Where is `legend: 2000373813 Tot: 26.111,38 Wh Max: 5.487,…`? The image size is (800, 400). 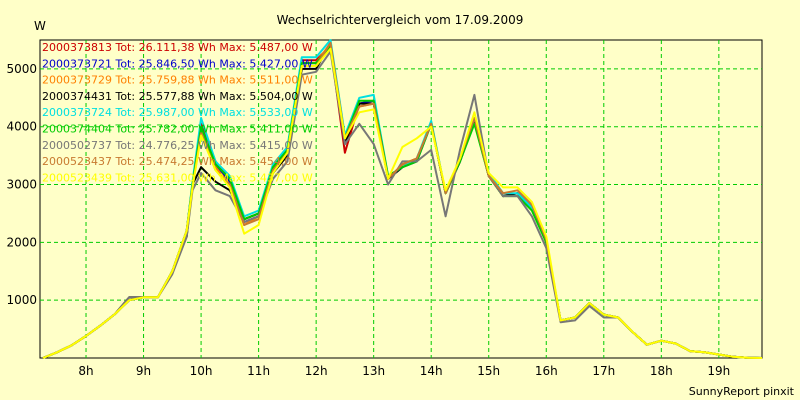 legend: 2000373813 Tot: 26.111,38 Wh Max: 5.487,… is located at coordinates (177, 112).